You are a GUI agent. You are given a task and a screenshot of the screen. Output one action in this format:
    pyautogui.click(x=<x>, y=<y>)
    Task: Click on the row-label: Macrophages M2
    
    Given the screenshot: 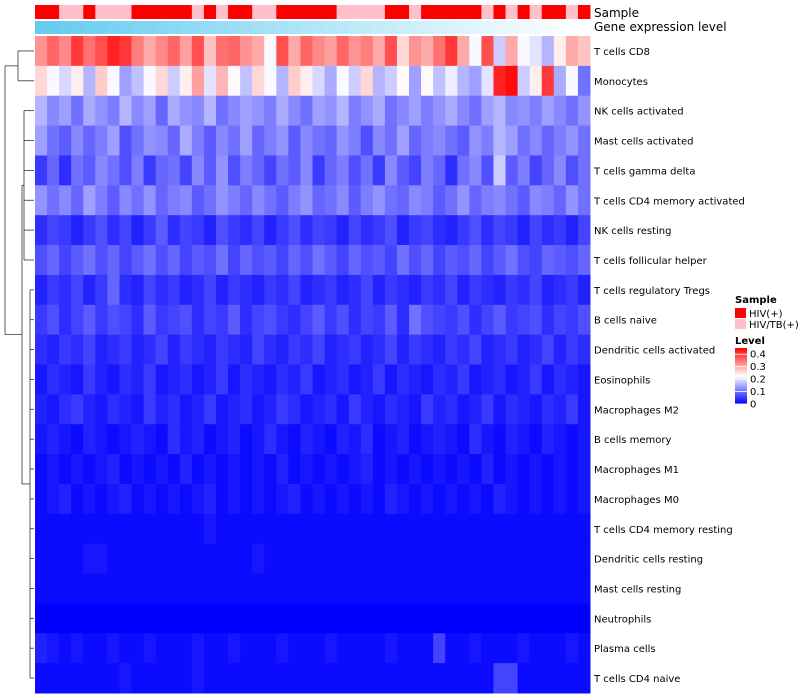 What is the action you would take?
    pyautogui.click(x=636, y=410)
    